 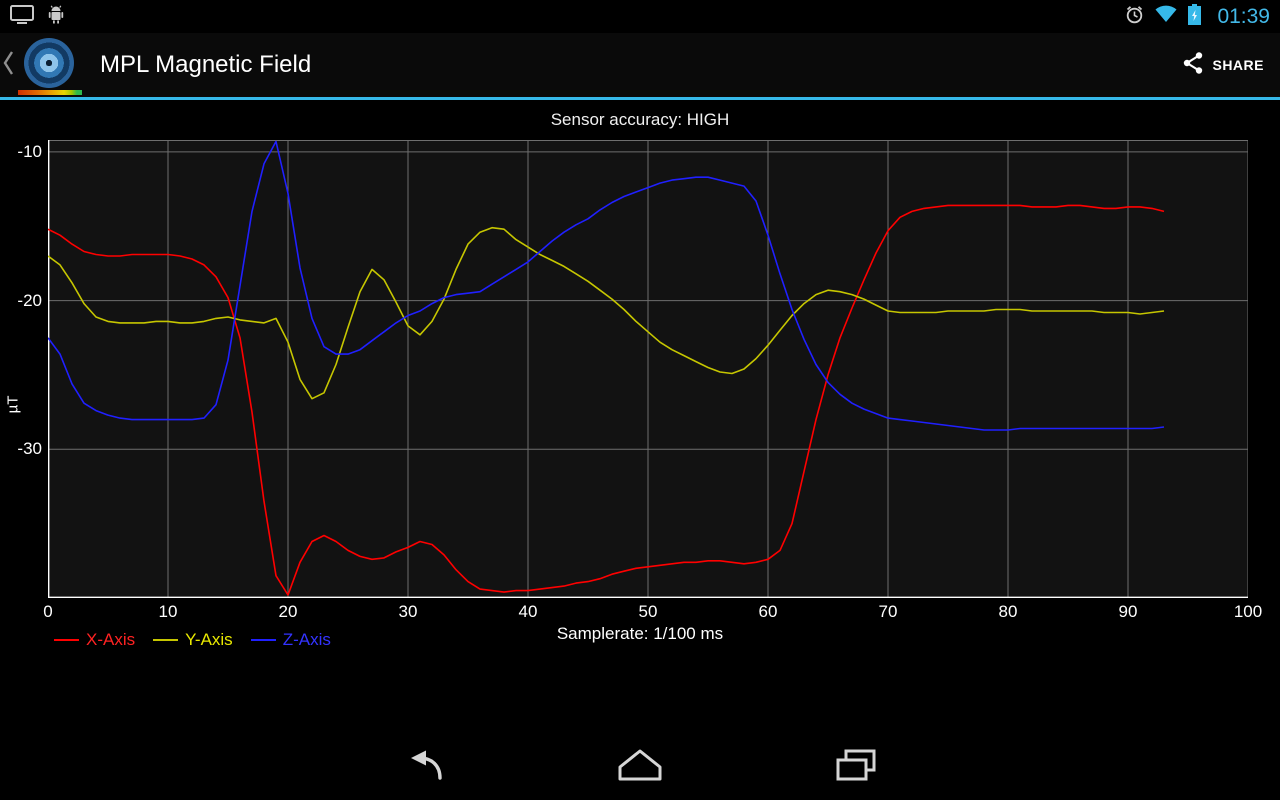 I want to click on sensor-accuracy-status: Sensor accuracy: HIGH, so click(x=640, y=119).